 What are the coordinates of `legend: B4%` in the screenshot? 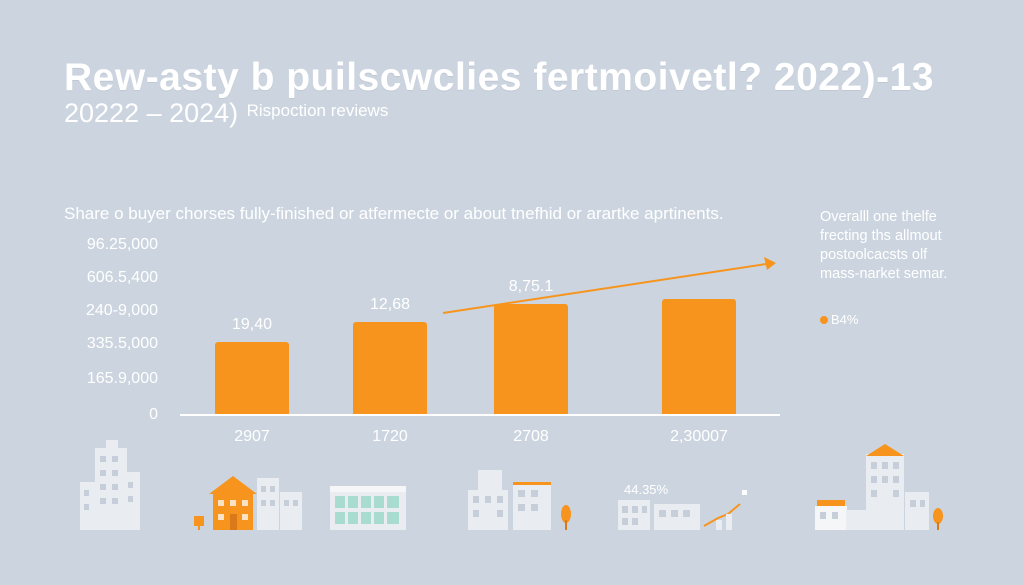 It's located at (839, 319).